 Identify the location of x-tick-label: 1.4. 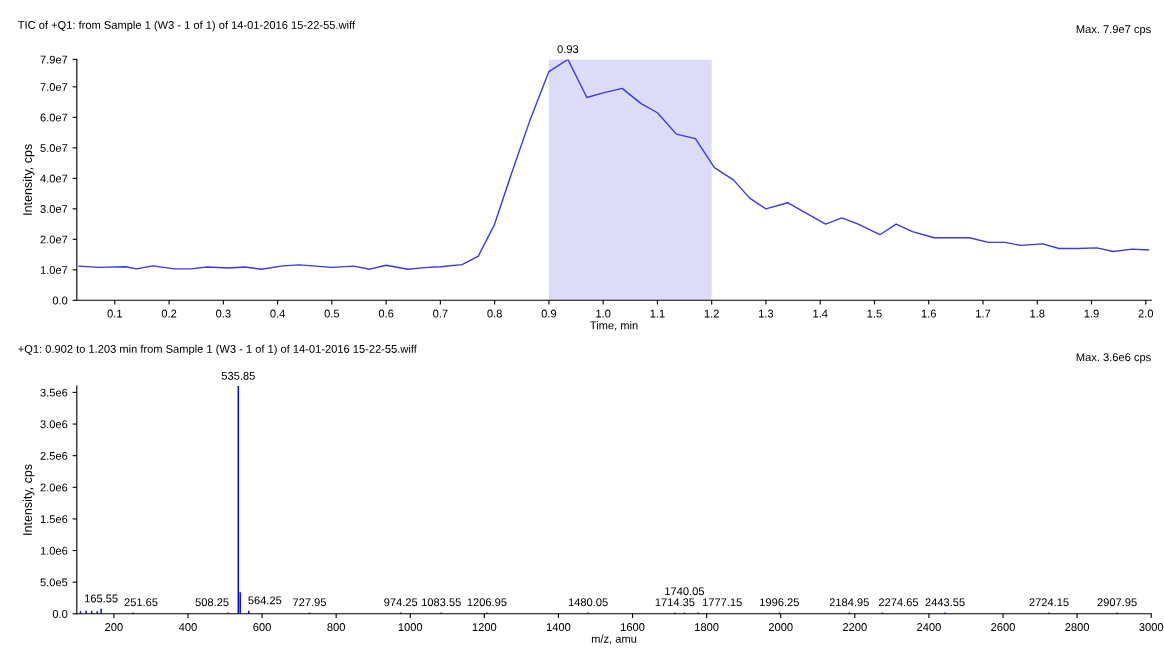
(820, 313).